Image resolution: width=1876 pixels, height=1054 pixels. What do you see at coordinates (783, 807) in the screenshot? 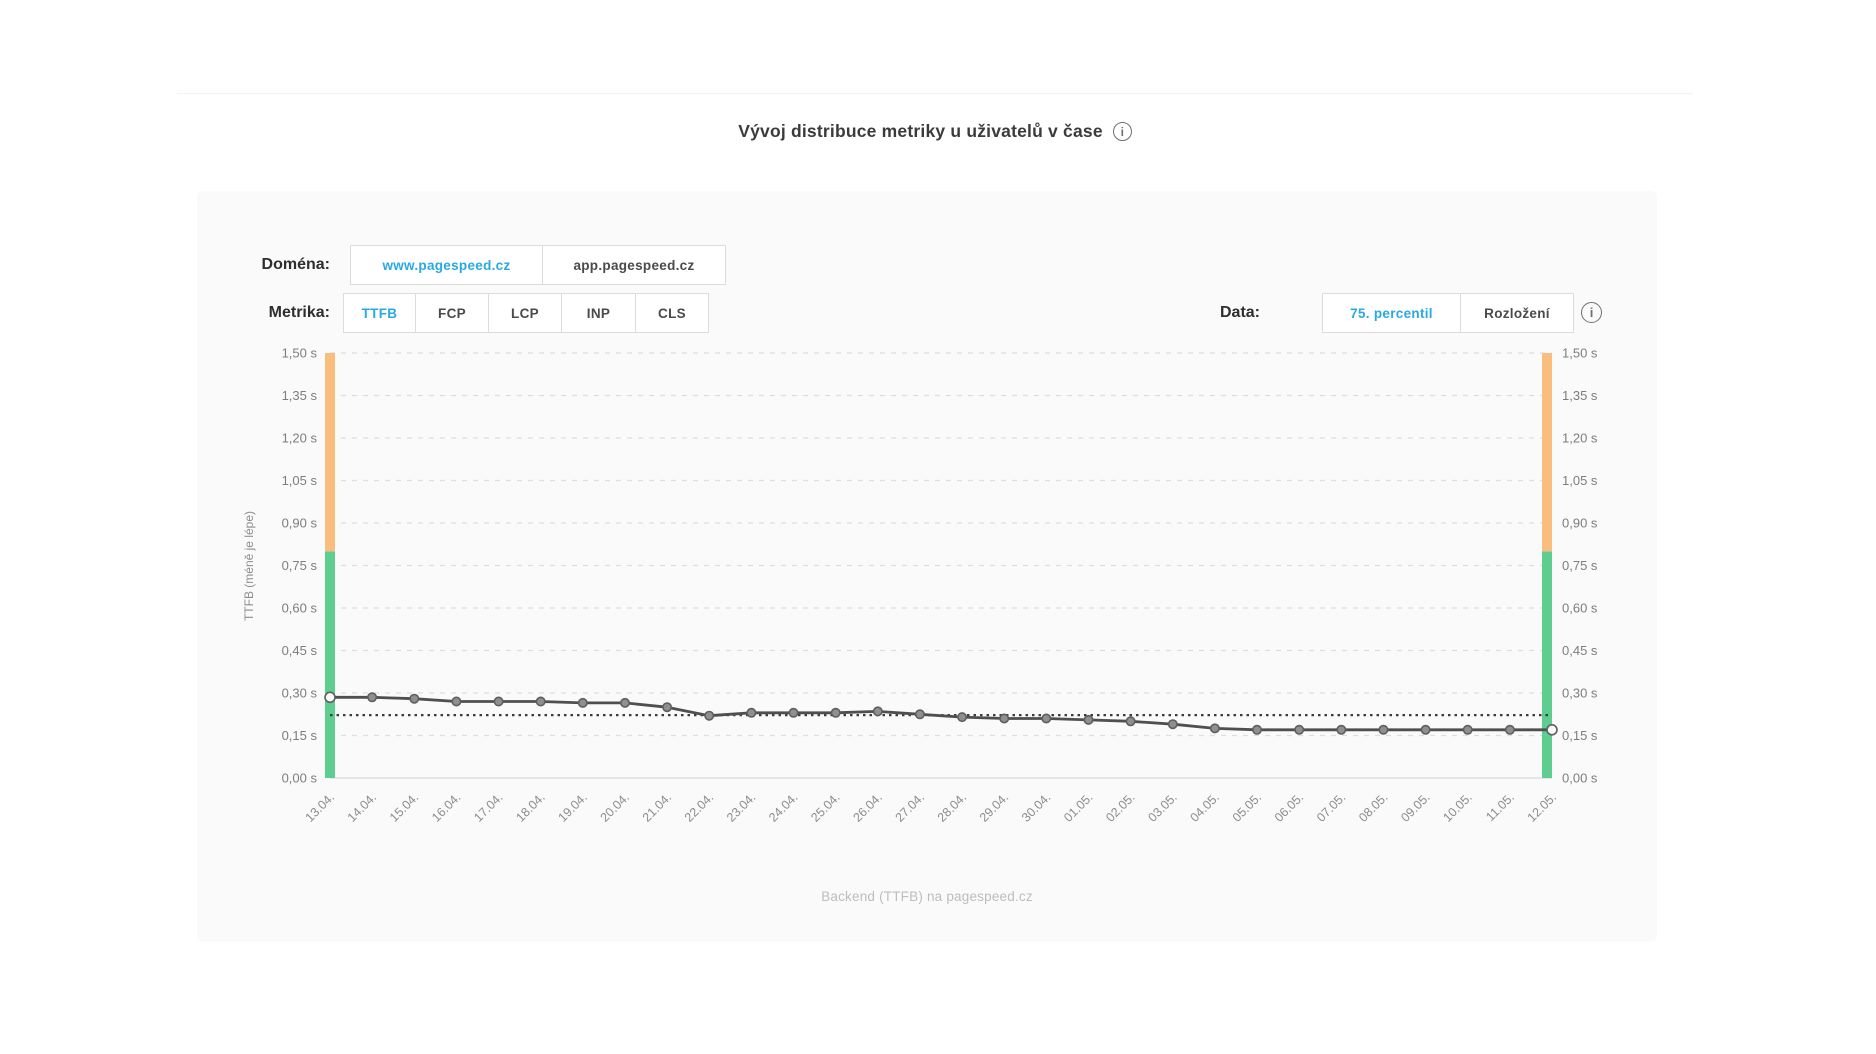
I see `x-tick-label: 24.04.` at bounding box center [783, 807].